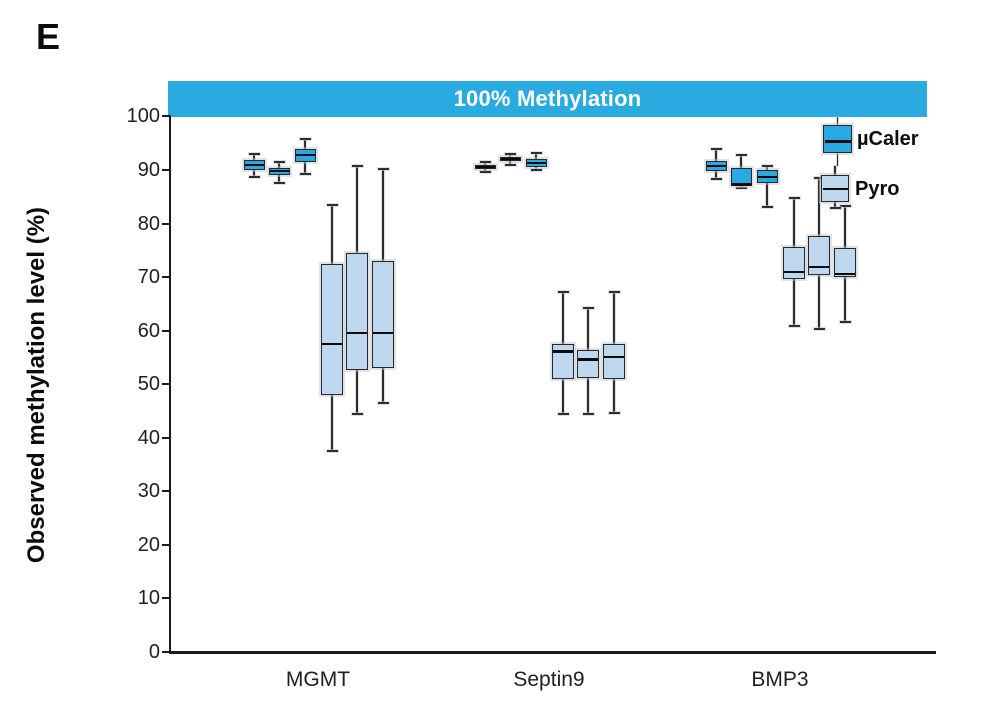 Image resolution: width=982 pixels, height=709 pixels. I want to click on box-caler-septin9-1-median, so click(485, 167).